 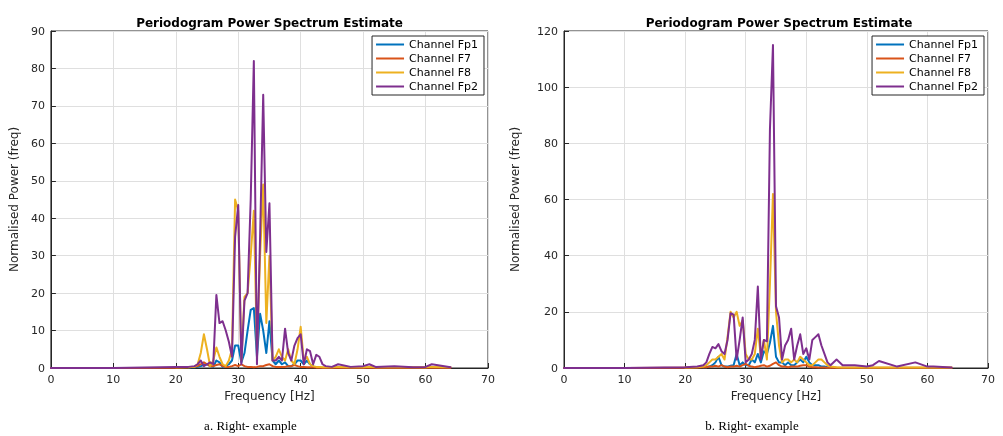 What do you see at coordinates (37, 106) in the screenshot?
I see `y-tick-label: 70` at bounding box center [37, 106].